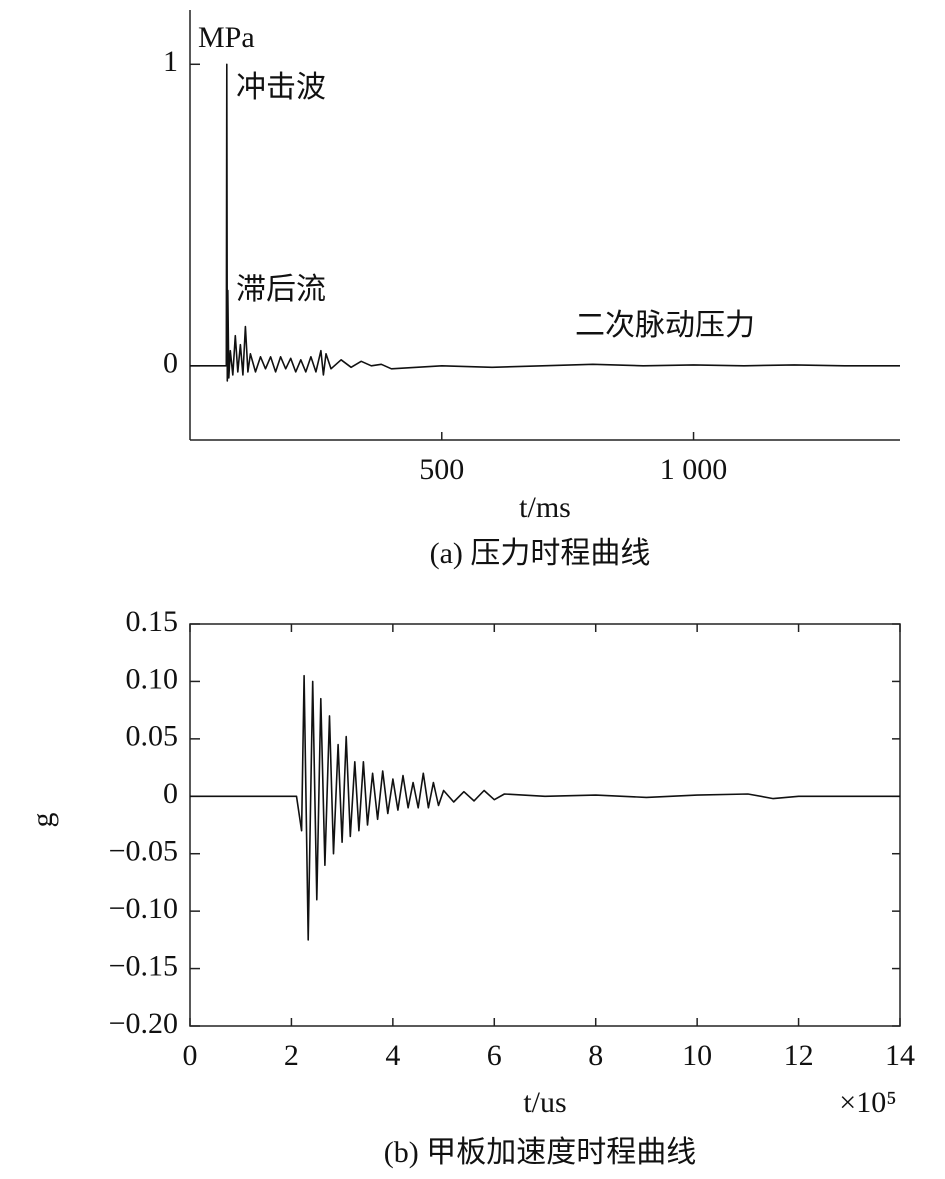  What do you see at coordinates (799, 1055) in the screenshot?
I see `x-tick-label: 12` at bounding box center [799, 1055].